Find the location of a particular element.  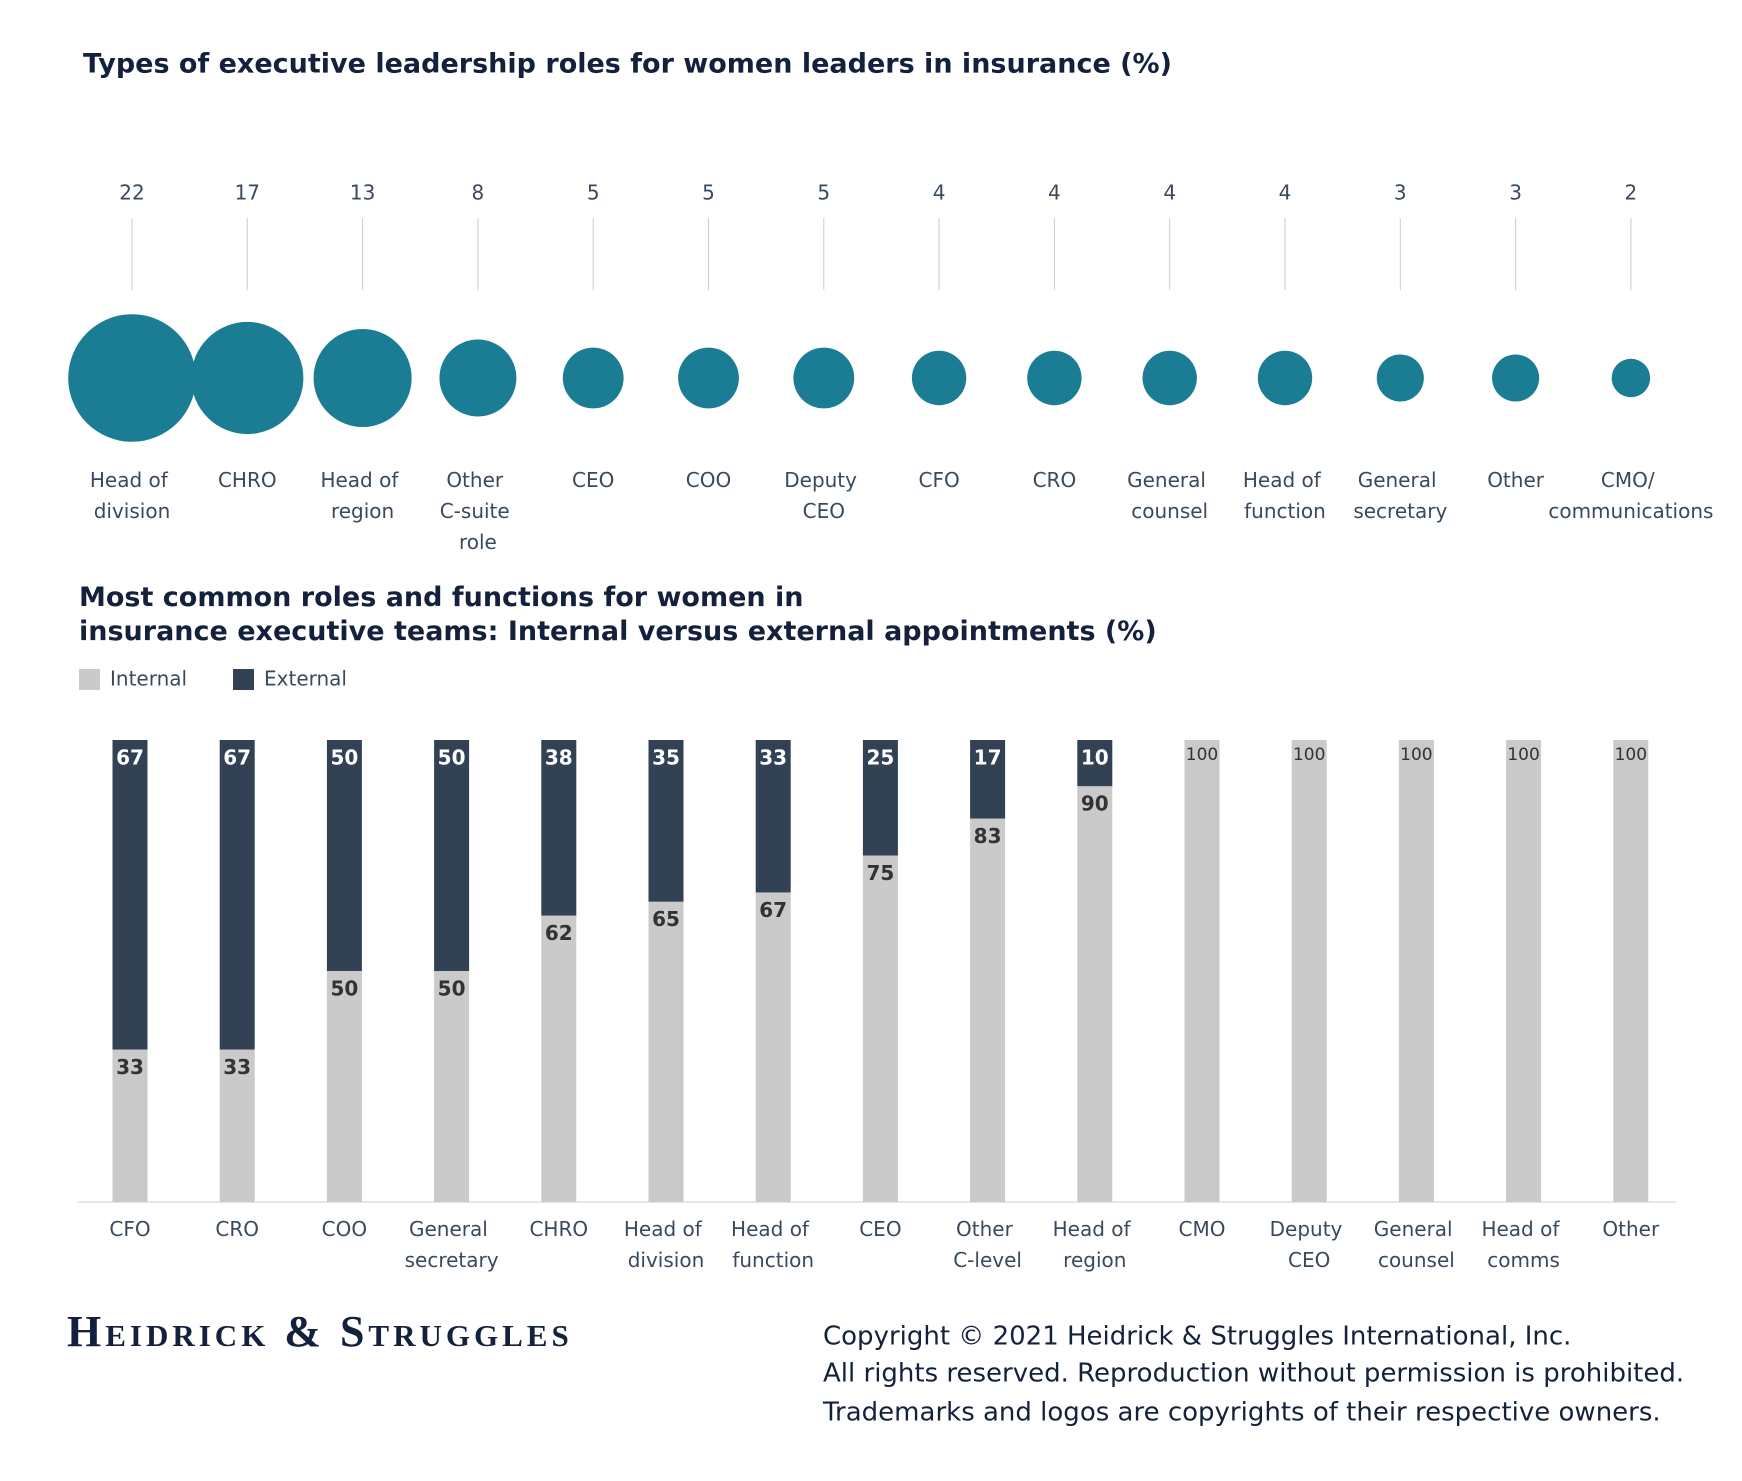

category-label: Other is located at coordinates (1631, 1229).